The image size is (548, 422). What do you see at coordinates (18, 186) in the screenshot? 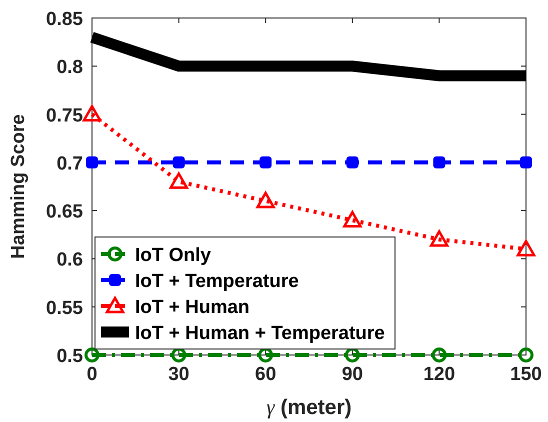
I see `y-axis-title: Hamming Score` at bounding box center [18, 186].